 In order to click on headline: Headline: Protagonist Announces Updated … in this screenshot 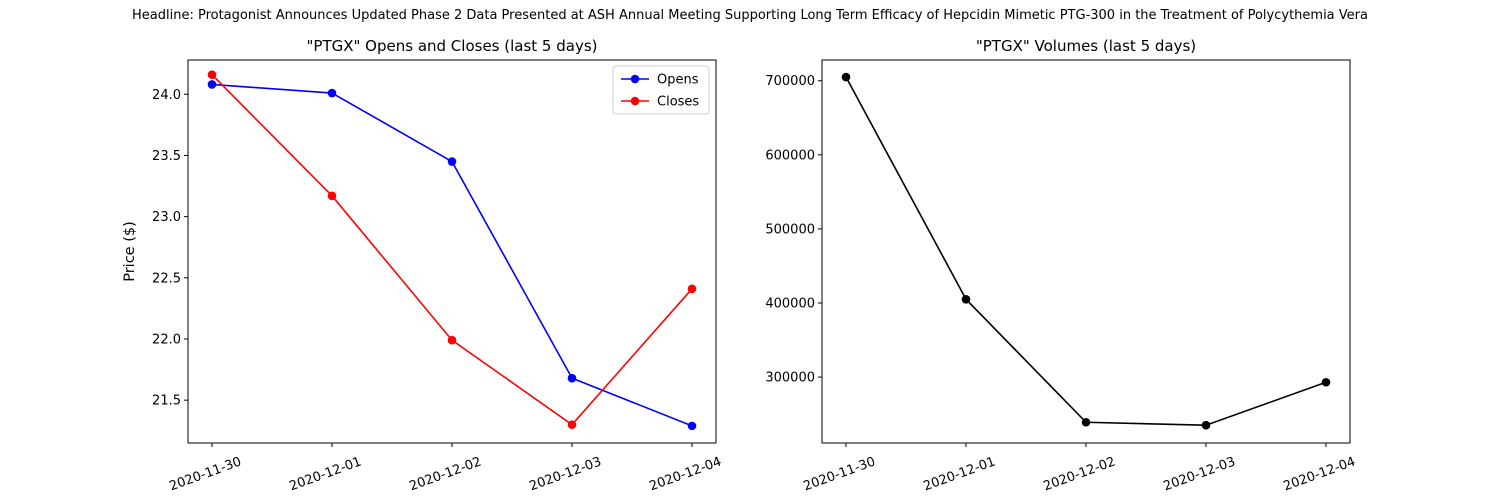, I will do `click(750, 15)`.